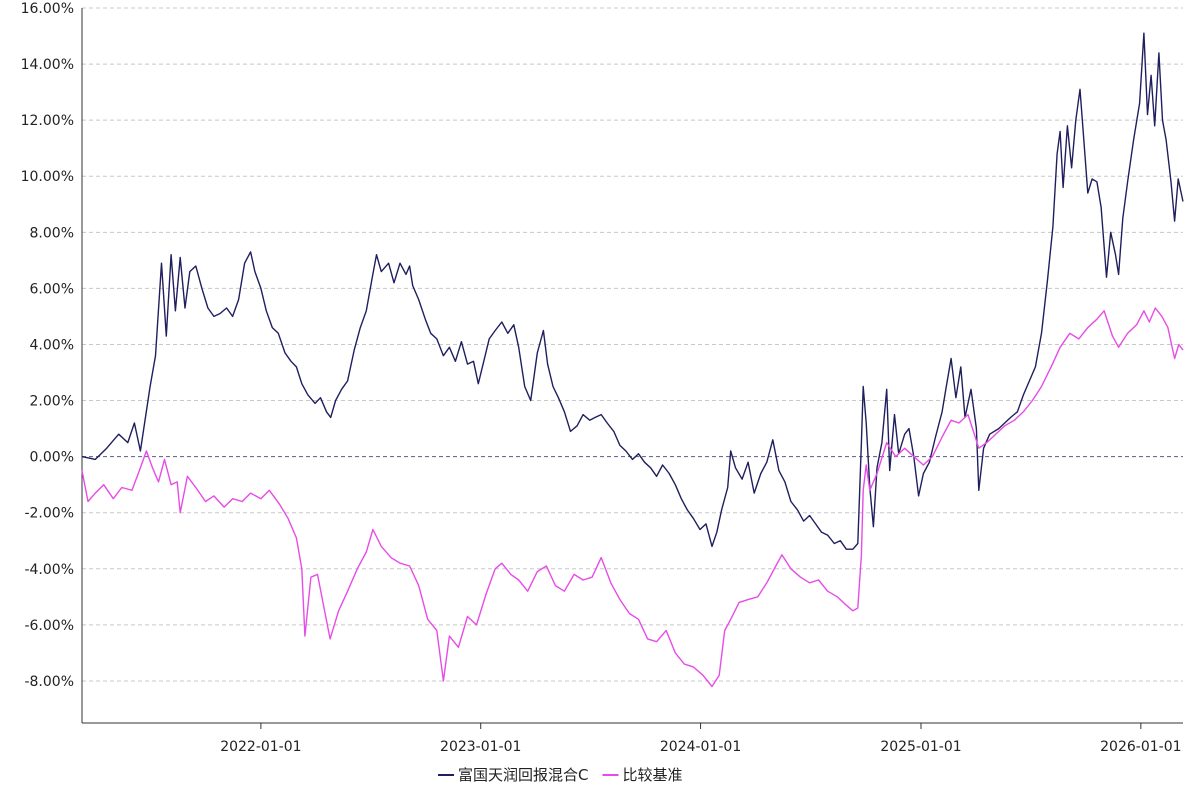 The image size is (1189, 796). What do you see at coordinates (47, 65) in the screenshot?
I see `y-tick-label: 14.00%` at bounding box center [47, 65].